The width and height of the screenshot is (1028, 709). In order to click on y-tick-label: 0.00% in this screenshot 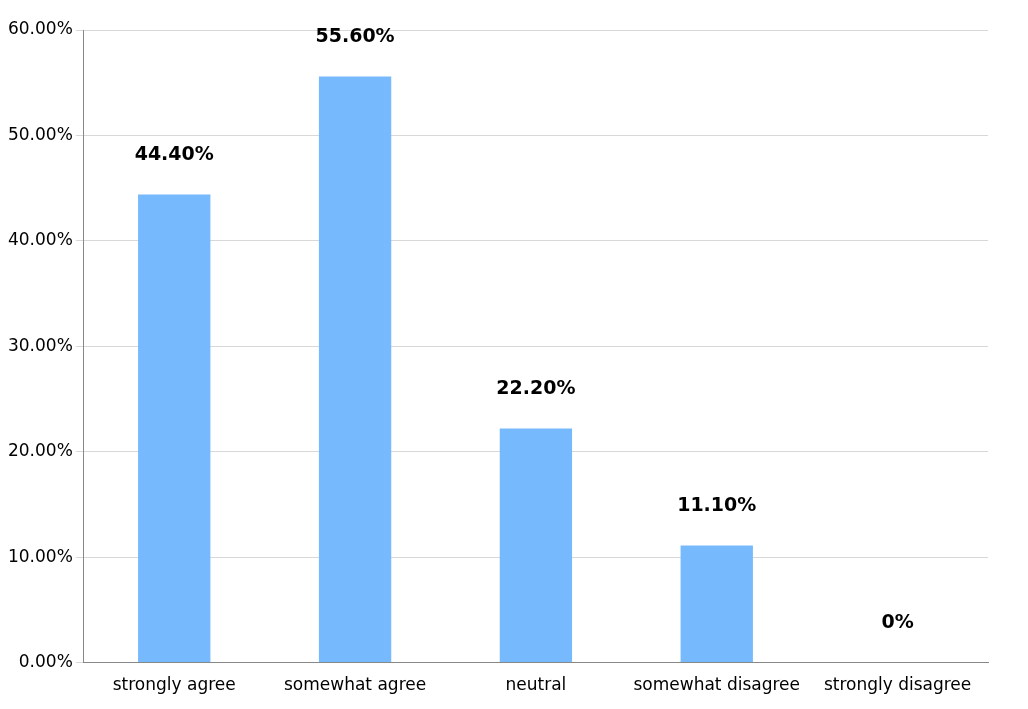, I will do `click(45, 661)`.